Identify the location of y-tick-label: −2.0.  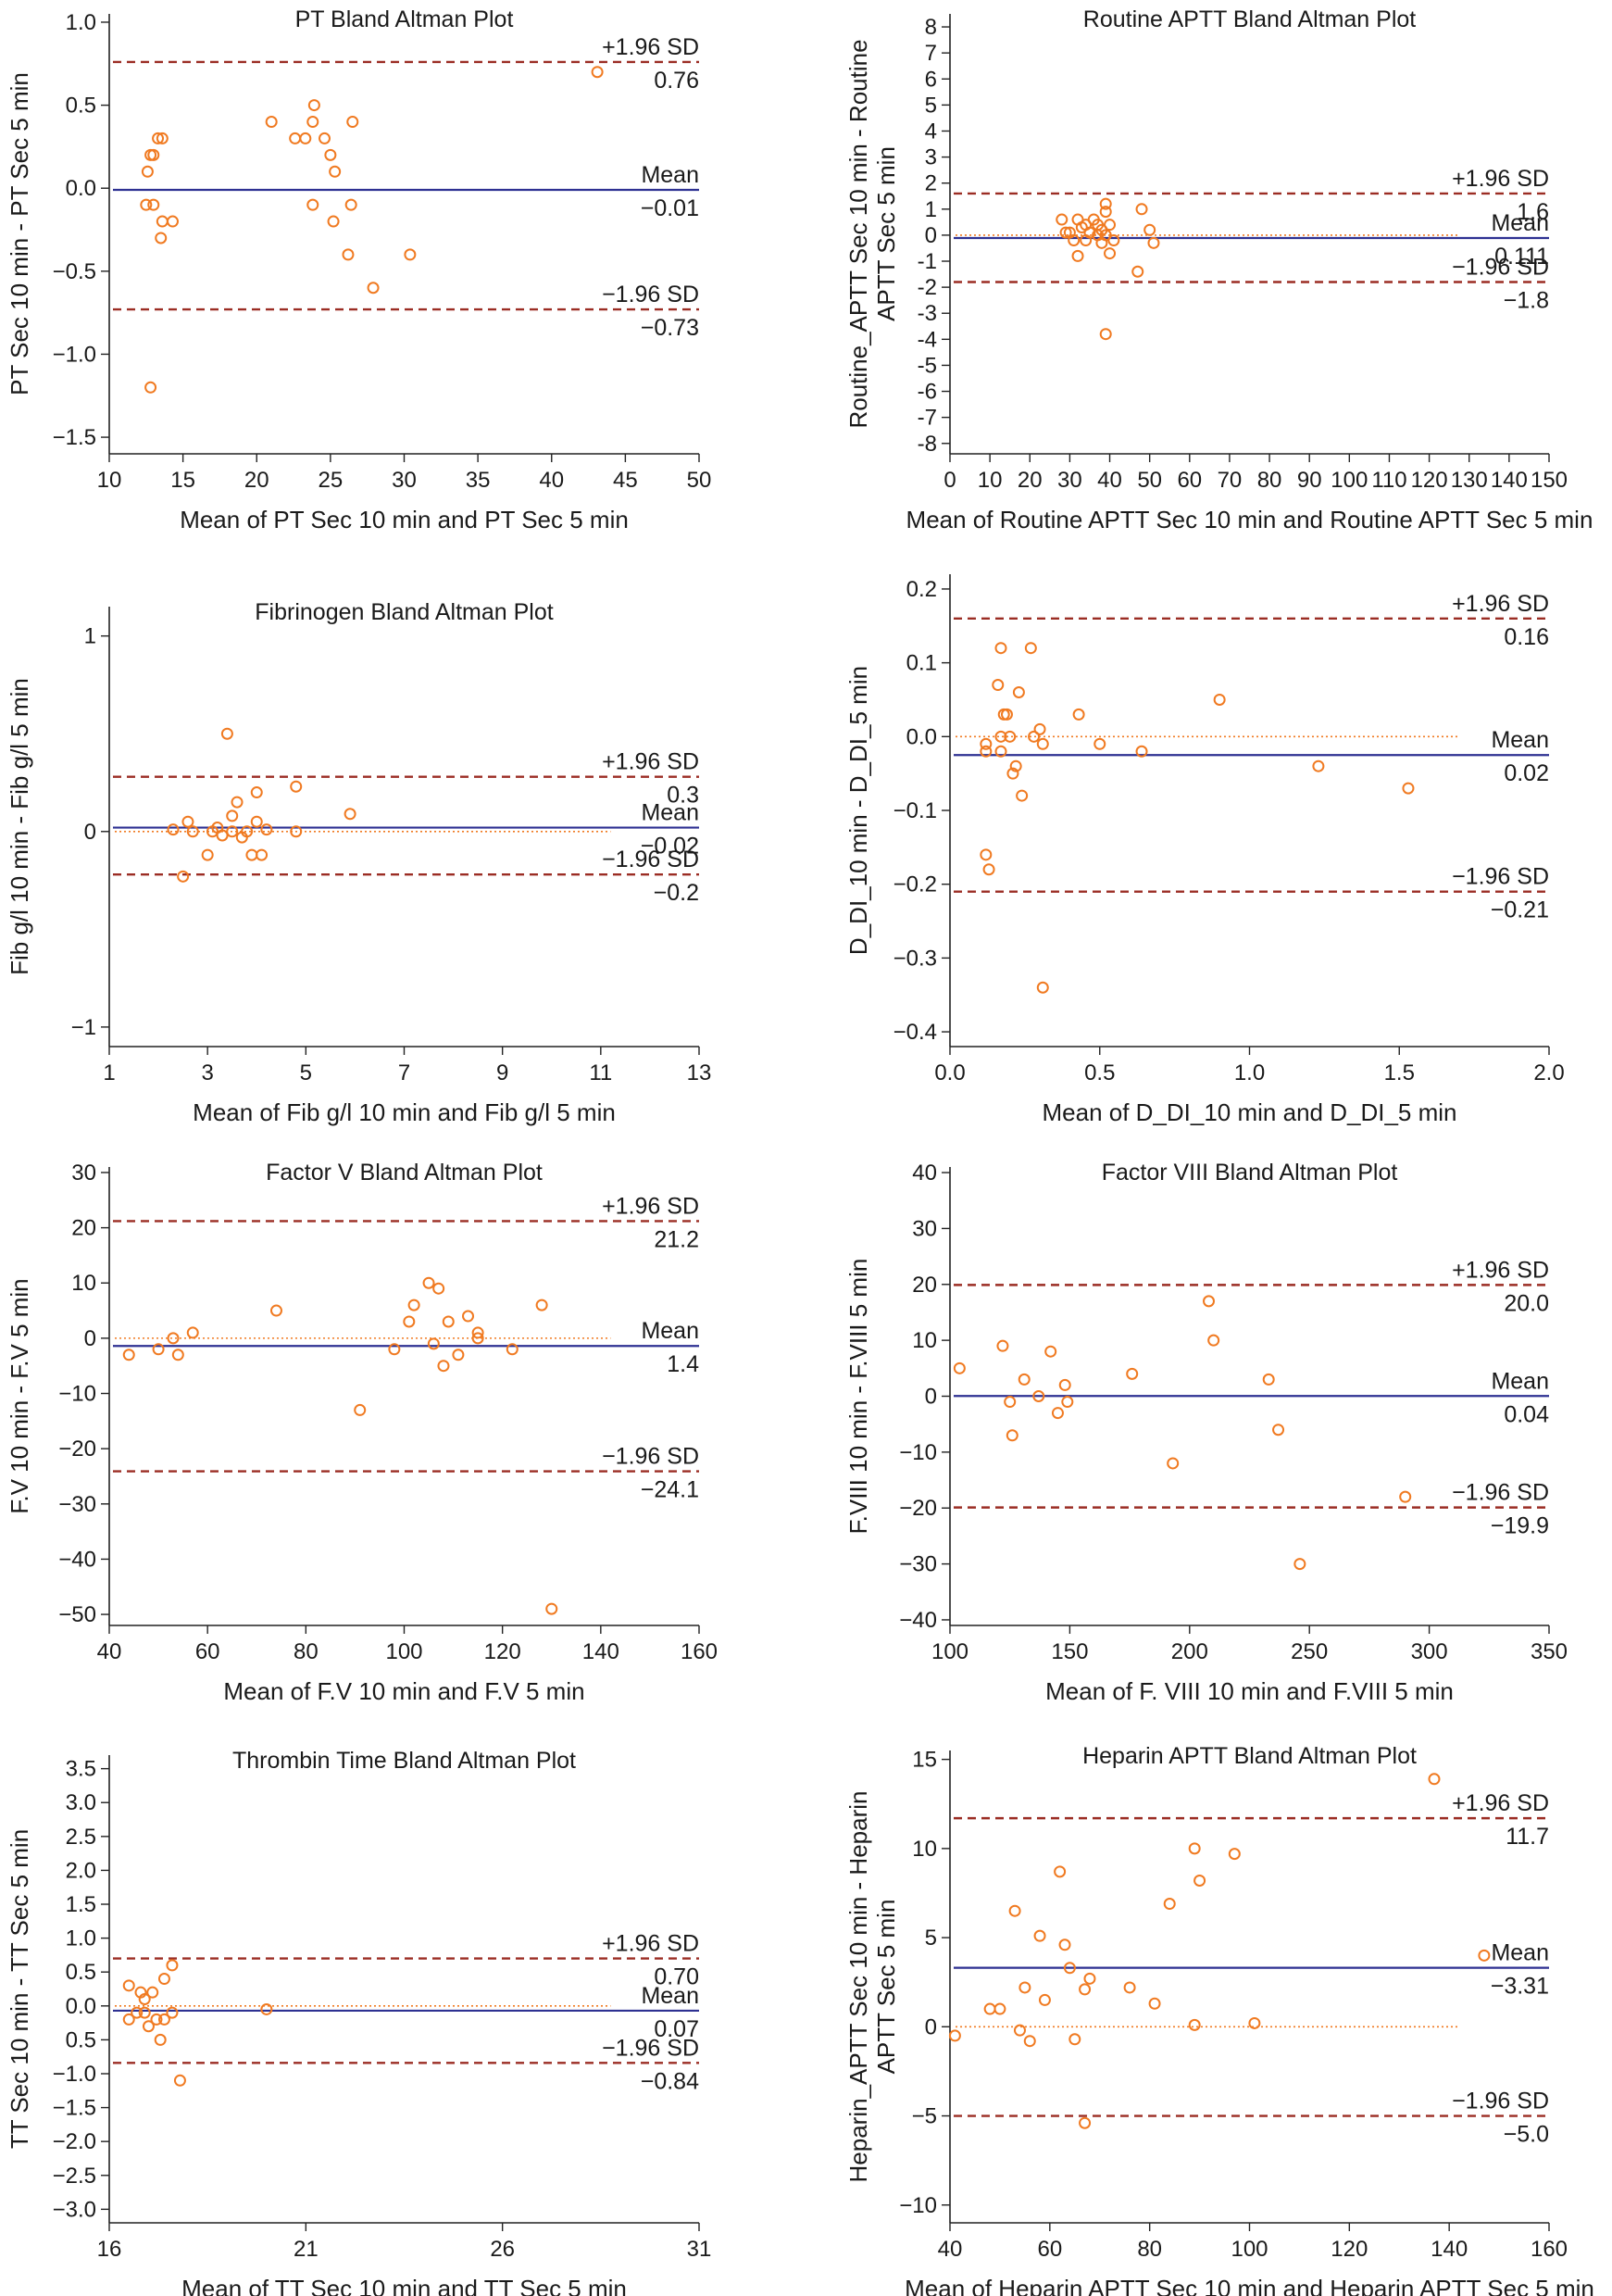
(74, 2141).